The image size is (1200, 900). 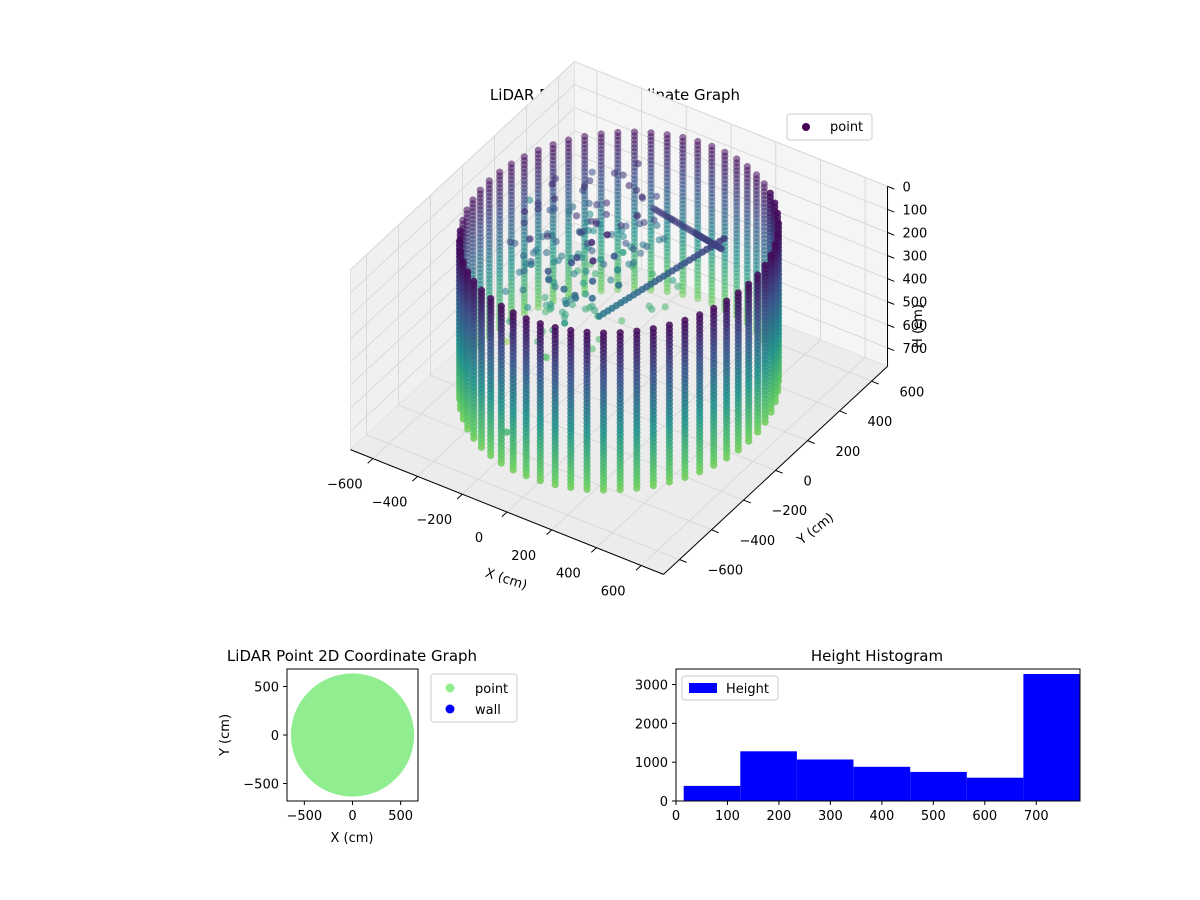 I want to click on plot-2d-y-tick-label: 0, so click(x=275, y=736).